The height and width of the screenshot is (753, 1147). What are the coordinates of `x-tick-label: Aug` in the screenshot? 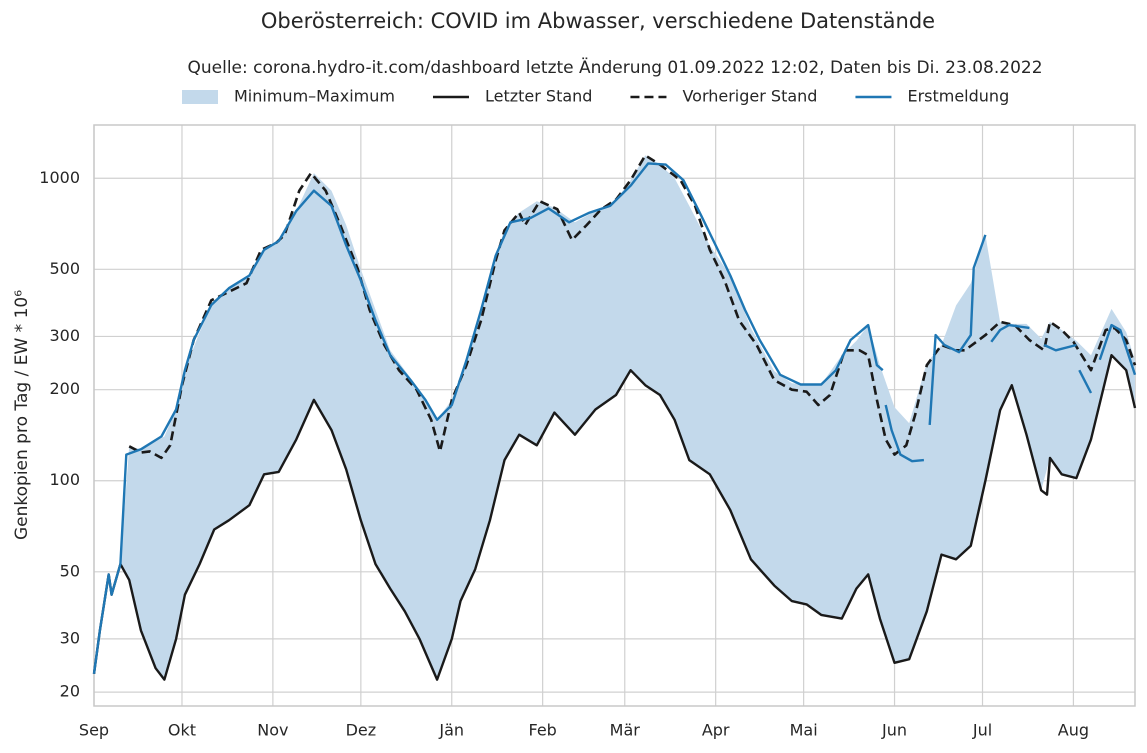 It's located at (1073, 730).